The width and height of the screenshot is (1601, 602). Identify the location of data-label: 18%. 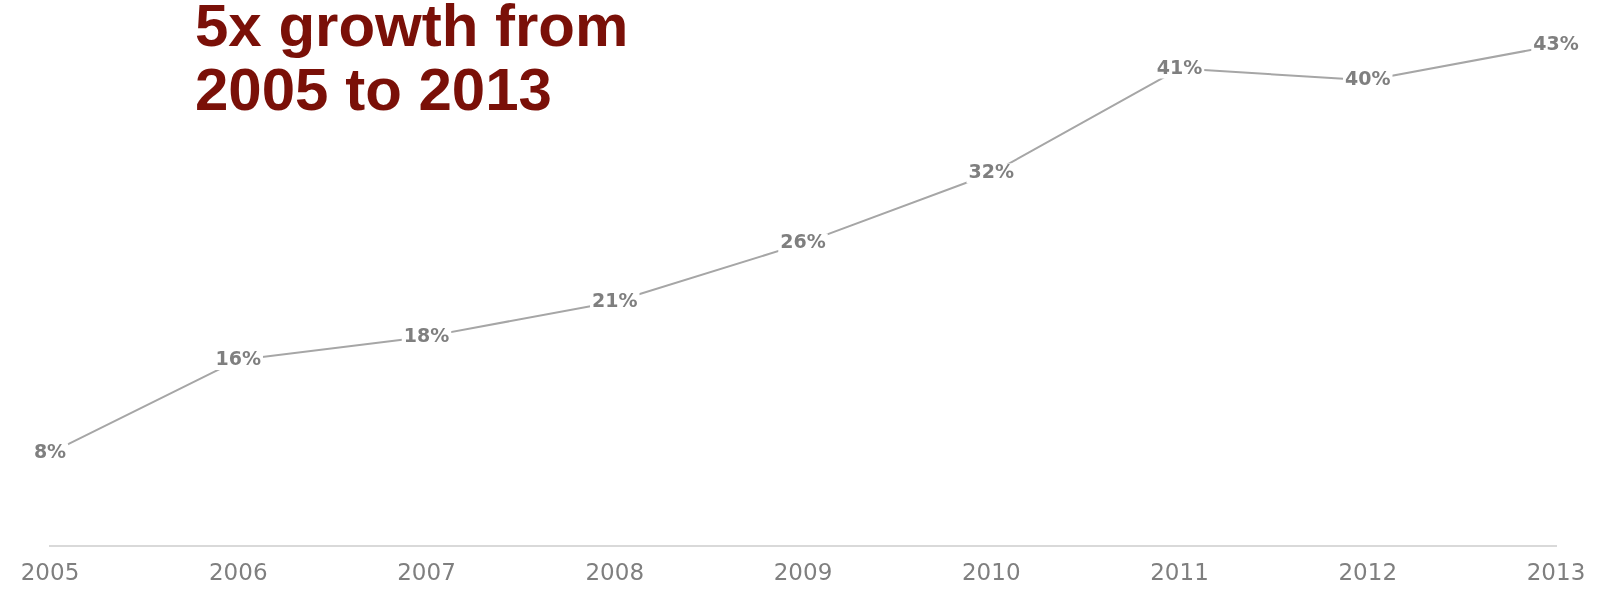
(426, 334).